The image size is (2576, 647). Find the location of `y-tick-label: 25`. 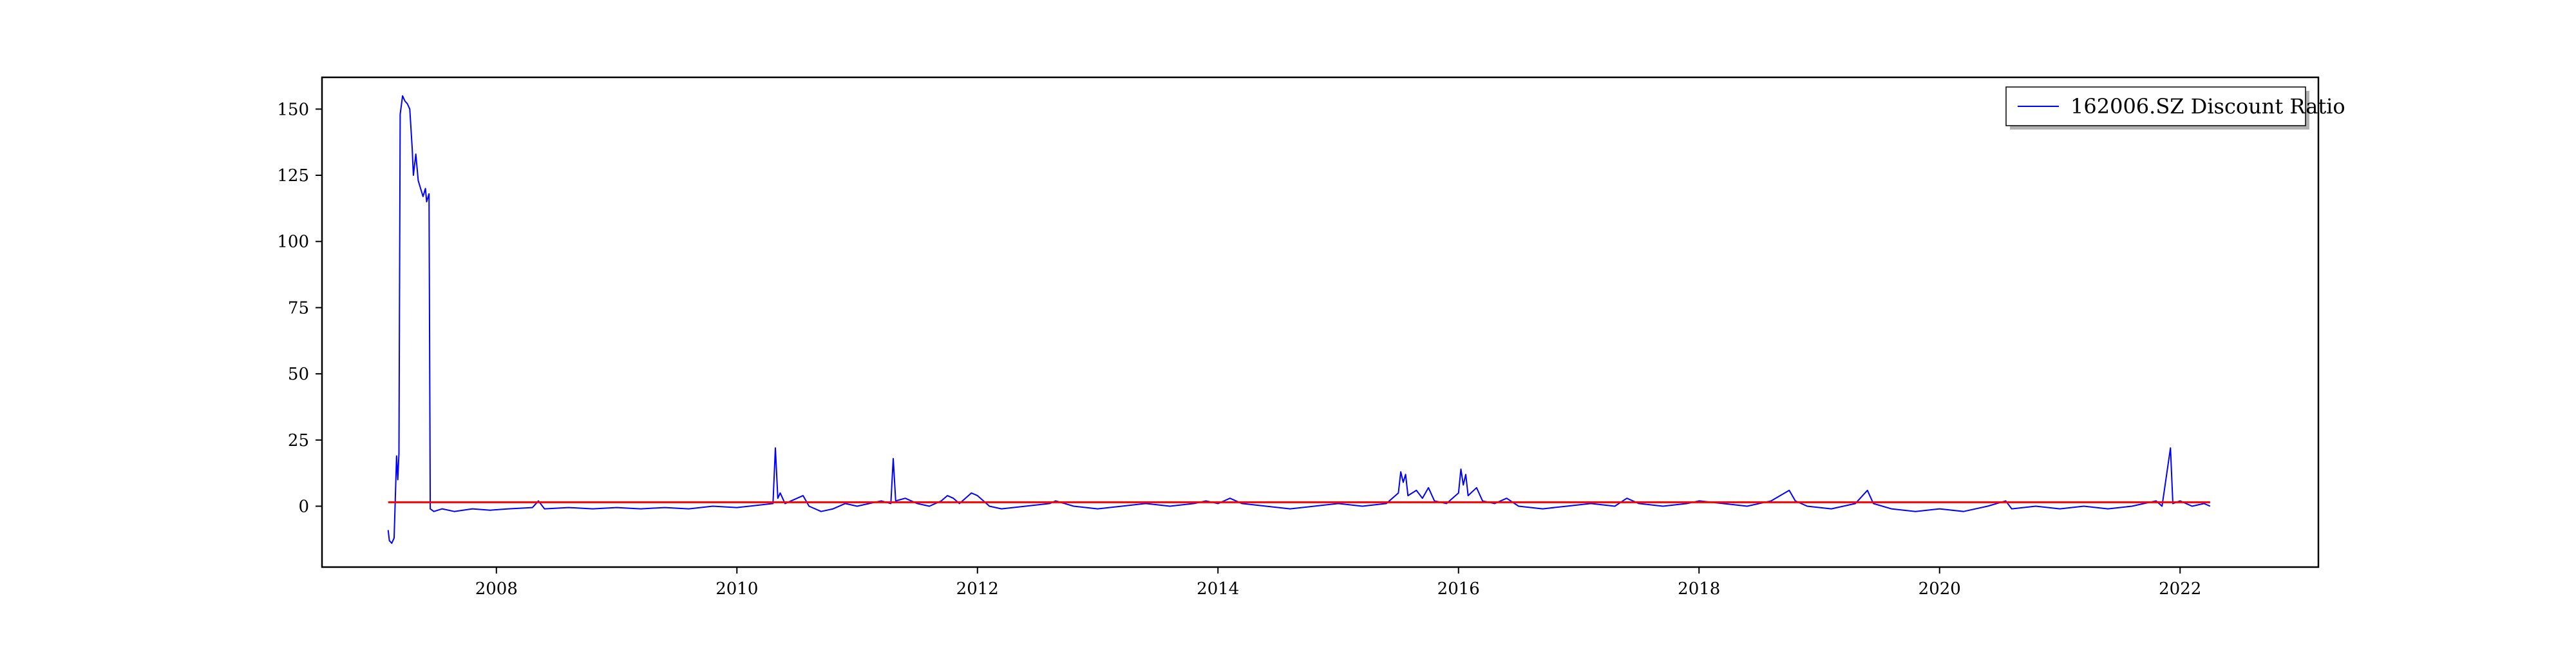

y-tick-label: 25 is located at coordinates (298, 440).